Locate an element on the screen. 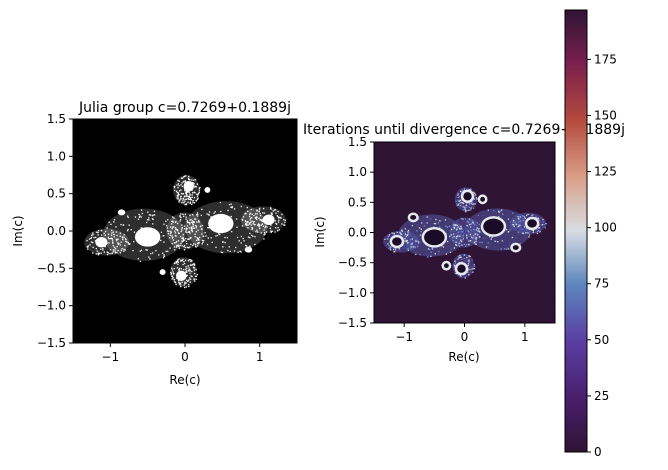 The image size is (668, 470). julia-set-xtick-label: 1 is located at coordinates (260, 357).